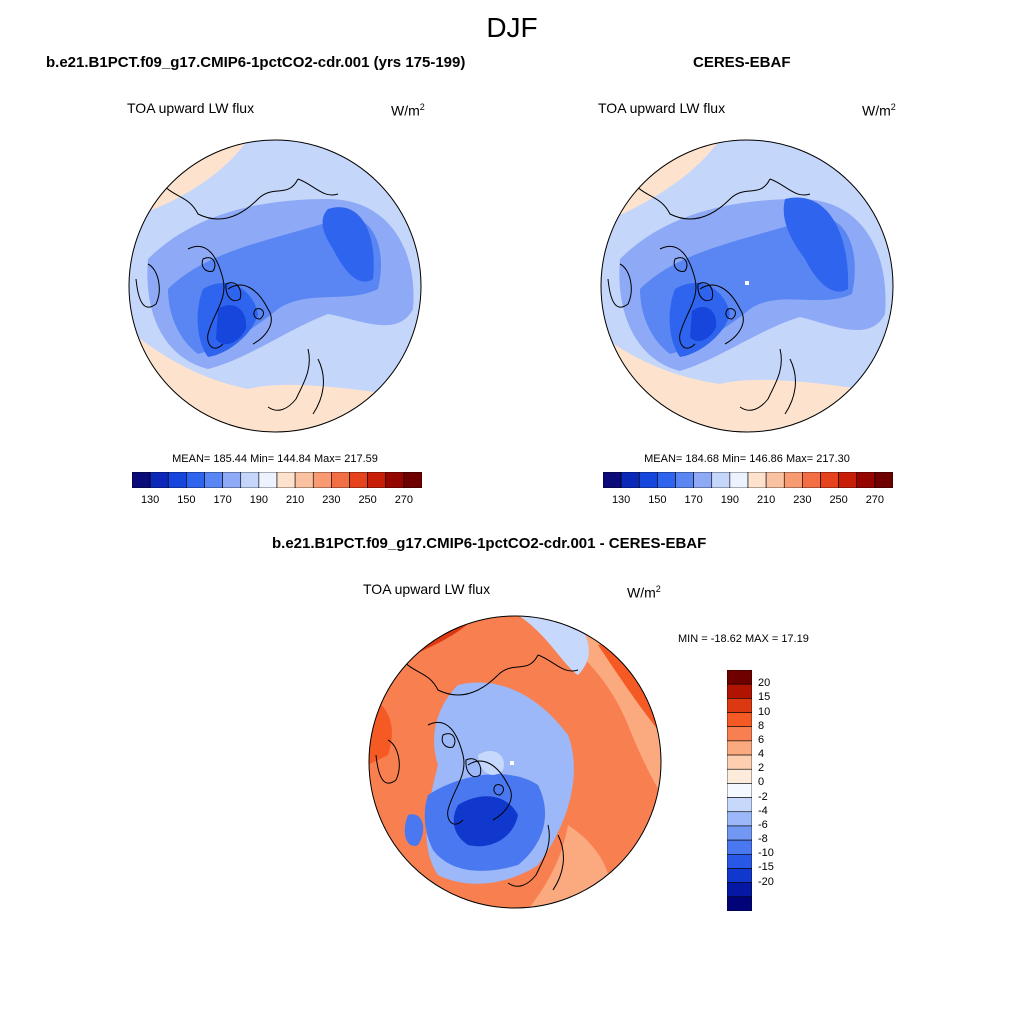 The width and height of the screenshot is (1024, 1024). What do you see at coordinates (747, 459) in the screenshot?
I see `obs-stats: MEAN= 184.68 Min= 146.86 Max= 217.30` at bounding box center [747, 459].